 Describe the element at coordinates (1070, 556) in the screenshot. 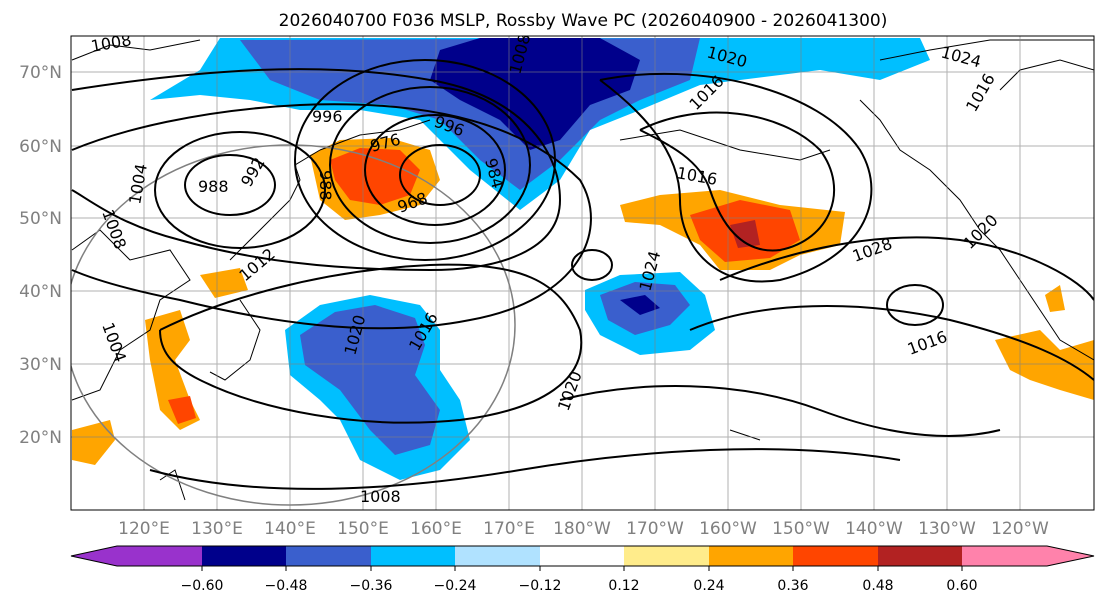

I see `colorbar-extend-high` at that location.